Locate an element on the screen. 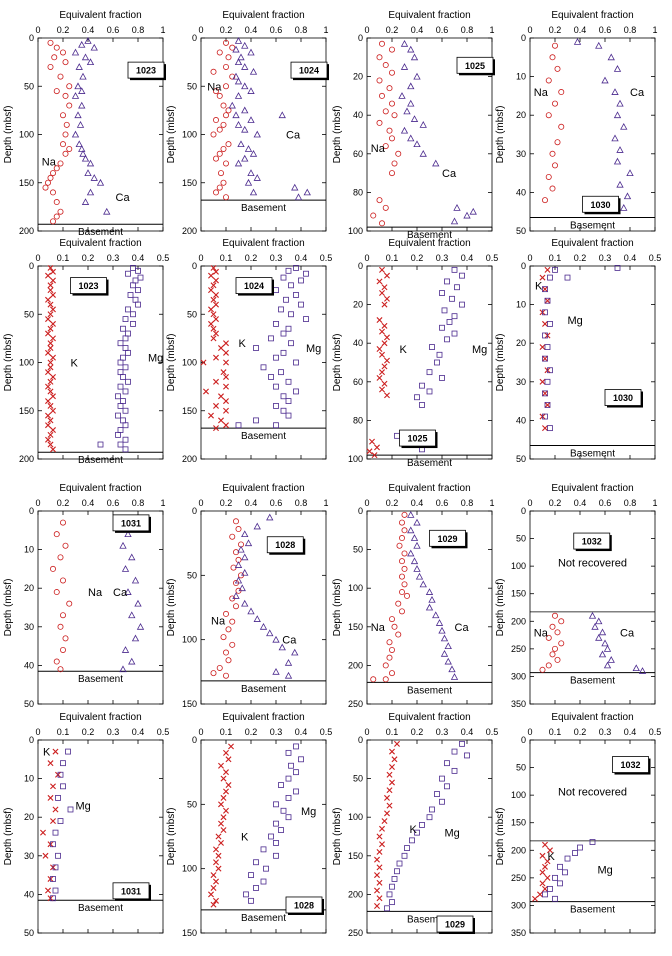 Image resolution: width=672 pixels, height=956 pixels. basement-label: Basement is located at coordinates (592, 681).